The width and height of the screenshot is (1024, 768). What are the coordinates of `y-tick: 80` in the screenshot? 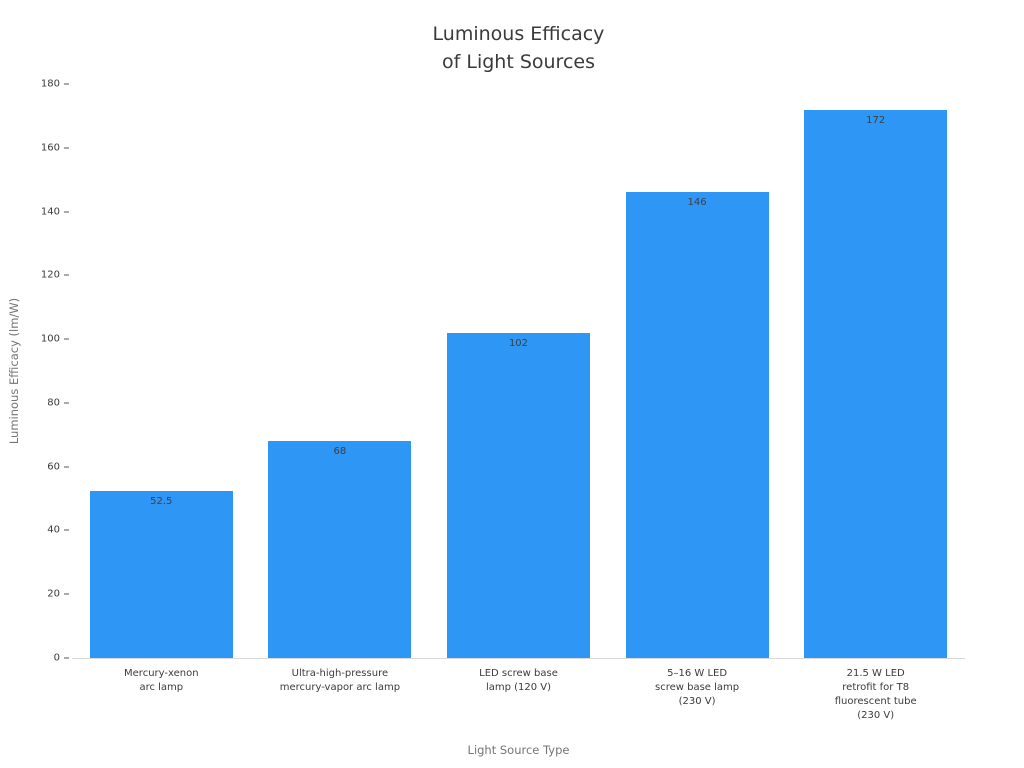 It's located at (59, 402).